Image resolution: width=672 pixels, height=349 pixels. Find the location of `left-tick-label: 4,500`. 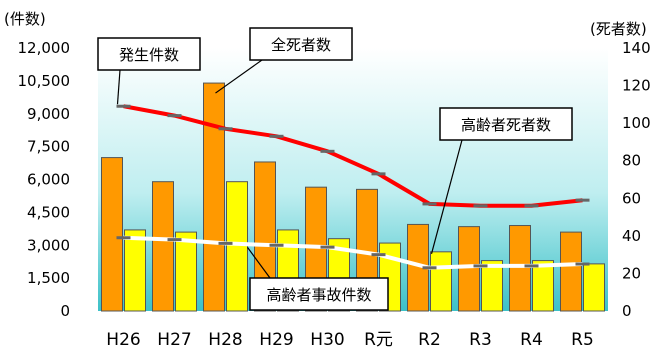

left-tick-label: 4,500 is located at coordinates (48, 212).